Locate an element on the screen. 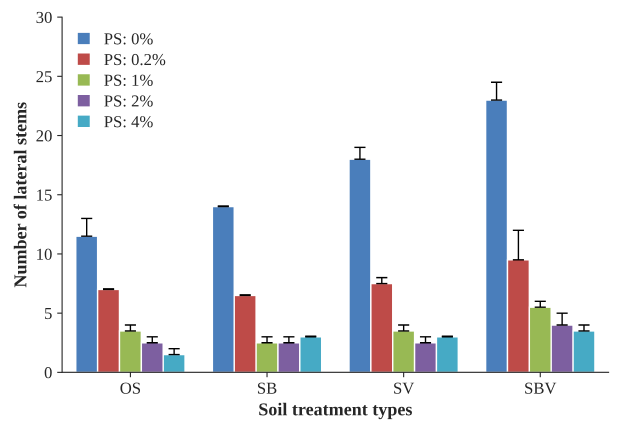 Image resolution: width=621 pixels, height=428 pixels. y-tick-label: 5 is located at coordinates (48, 314).